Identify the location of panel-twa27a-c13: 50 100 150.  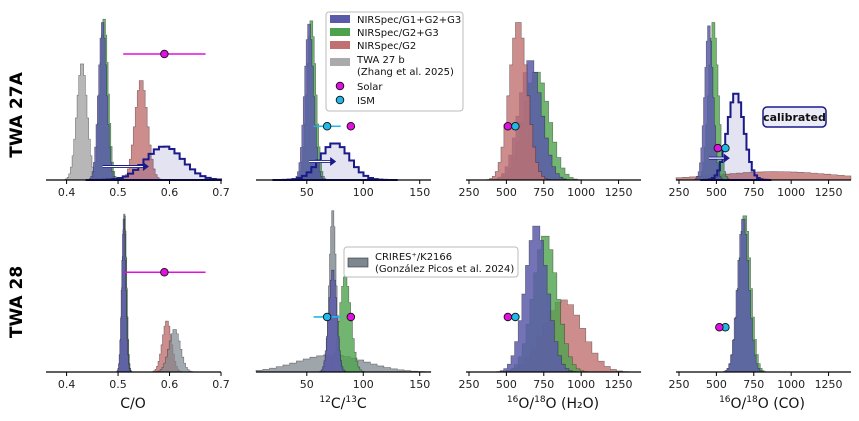
(343, 109).